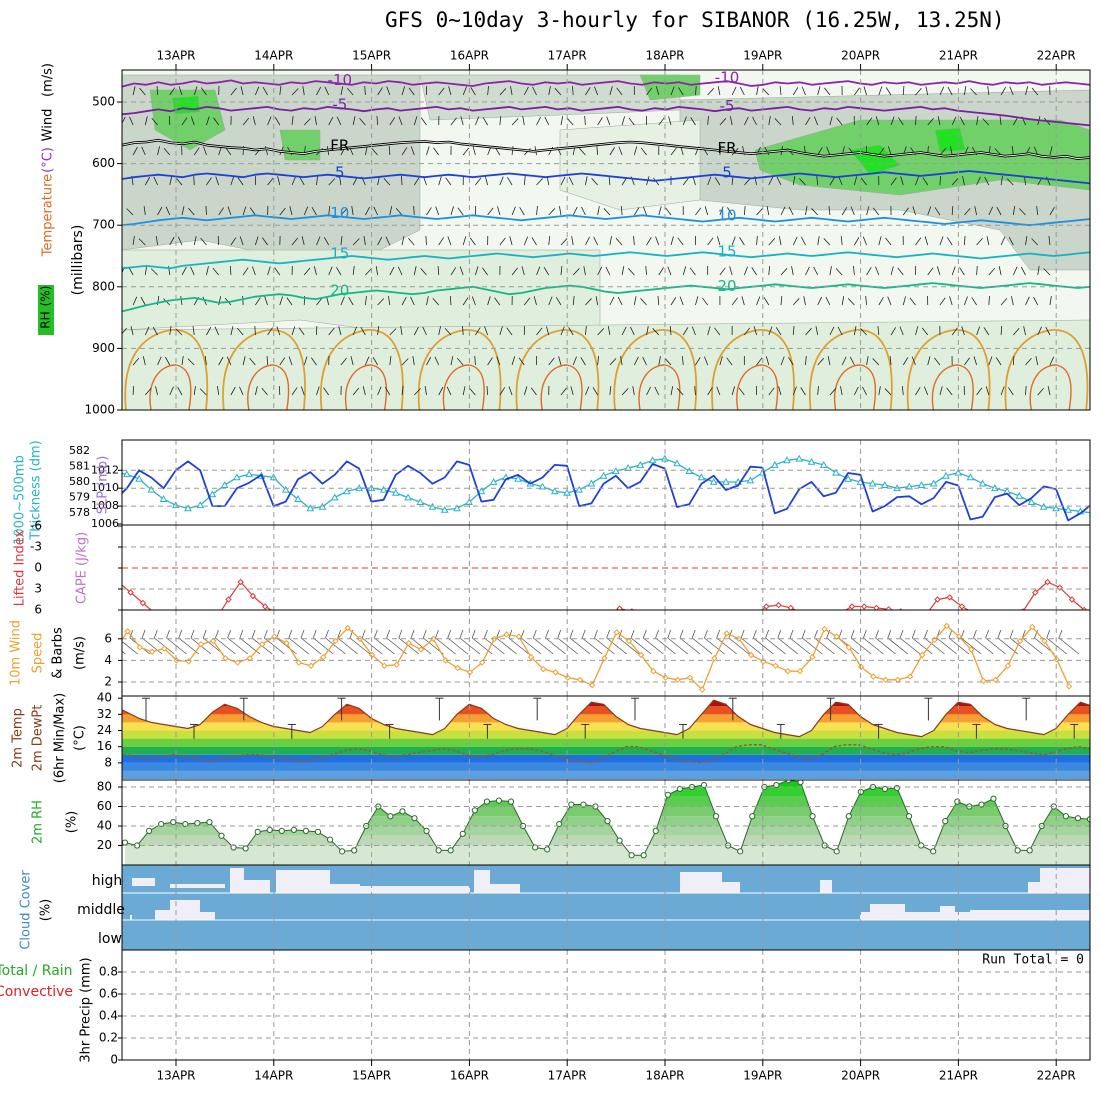  What do you see at coordinates (606, 718) in the screenshot?
I see `temperature-line` at bounding box center [606, 718].